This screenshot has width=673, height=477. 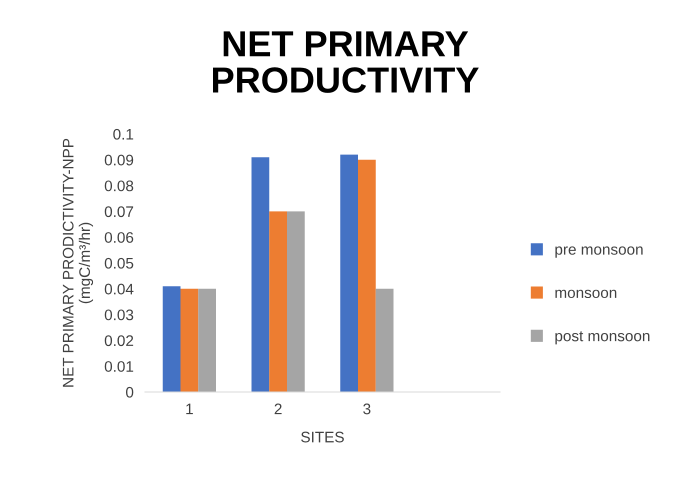 I want to click on y-tick-label: 0.03, so click(x=119, y=314).